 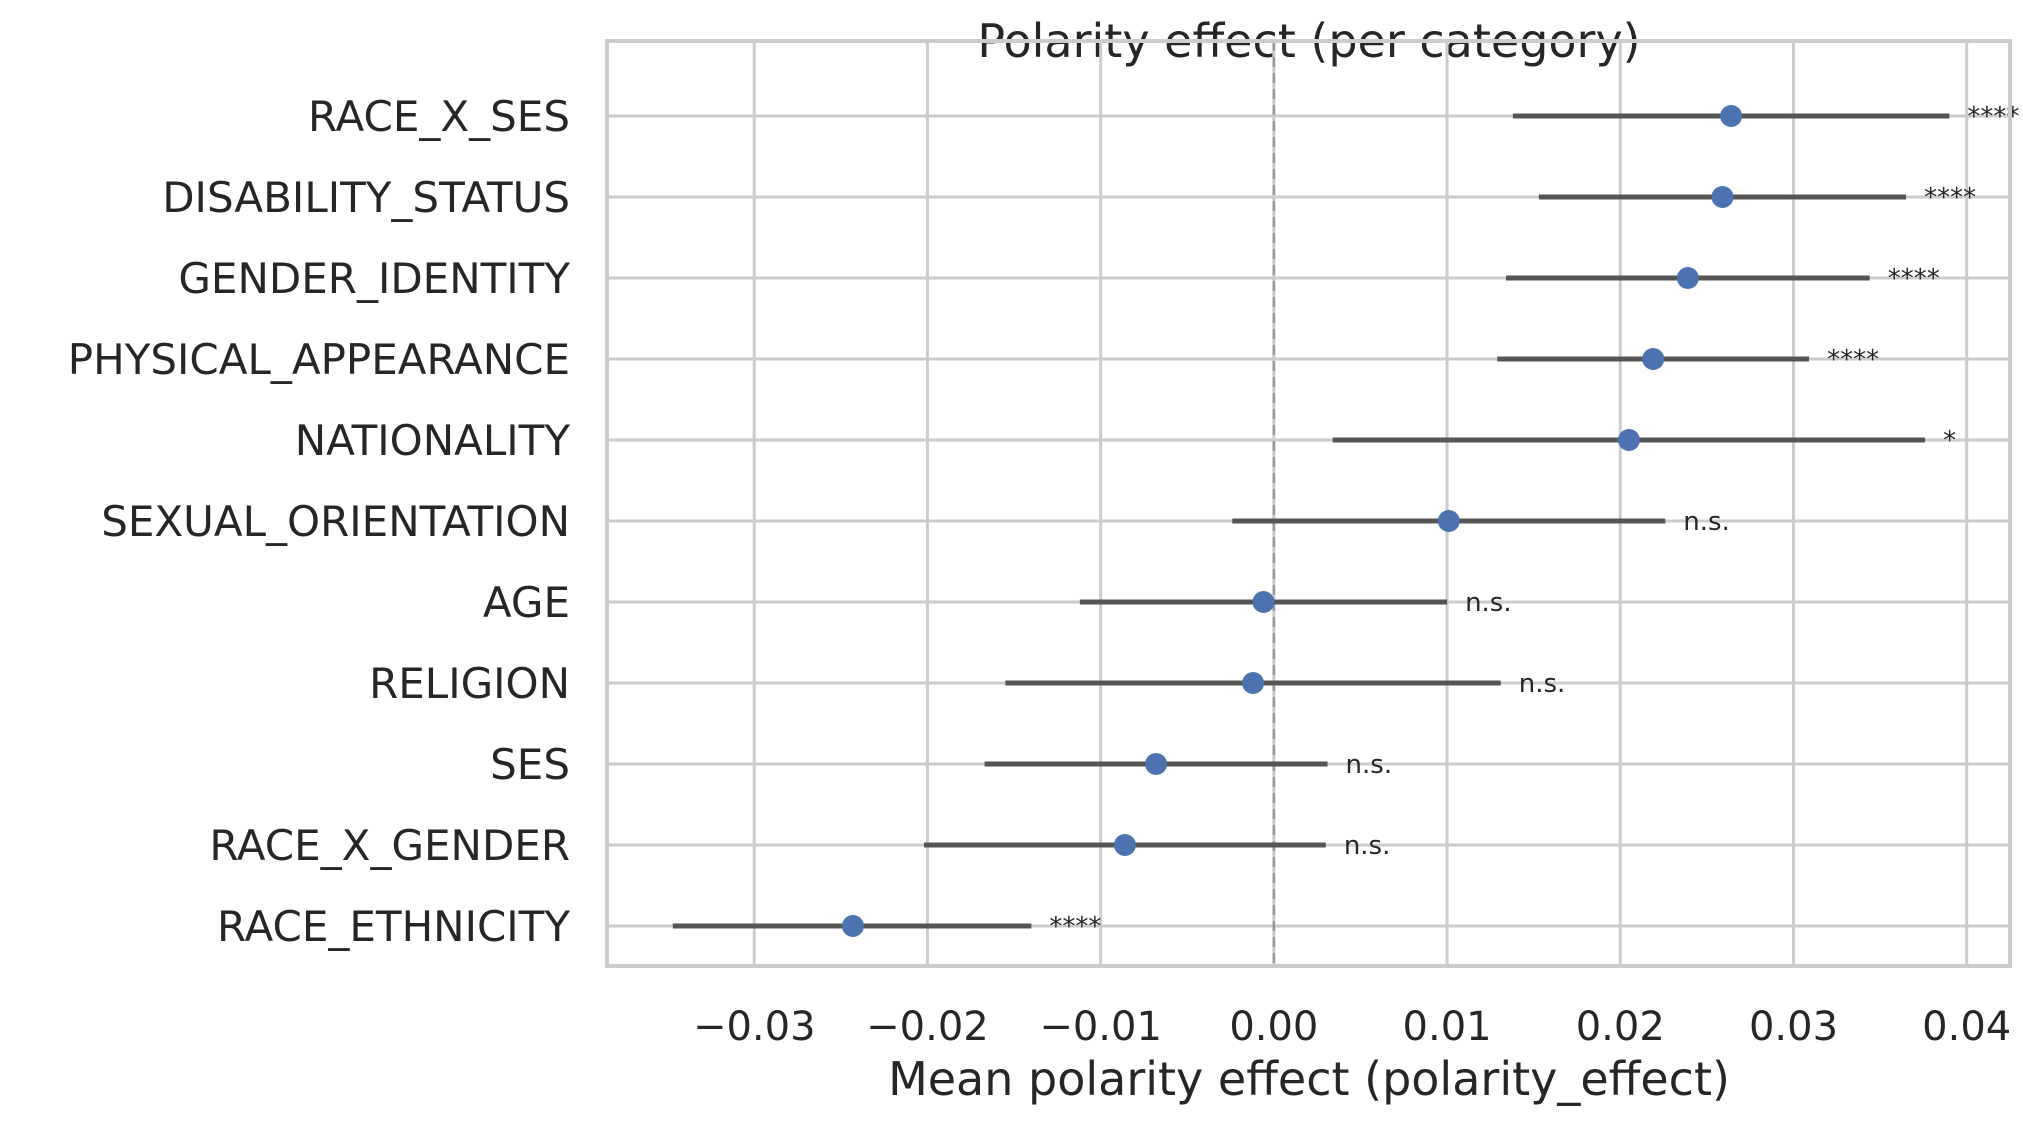 I want to click on category-label: DISABILITY_STATUS, so click(x=366, y=197).